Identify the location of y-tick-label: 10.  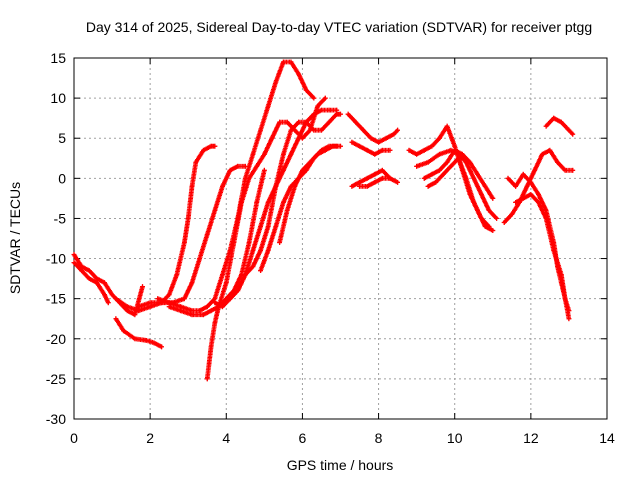
(58, 98).